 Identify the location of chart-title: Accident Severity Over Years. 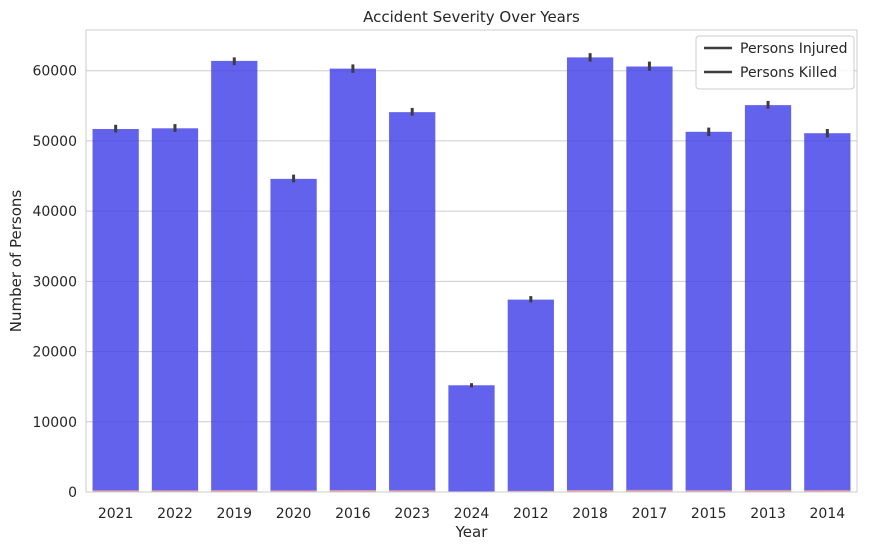
(471, 17).